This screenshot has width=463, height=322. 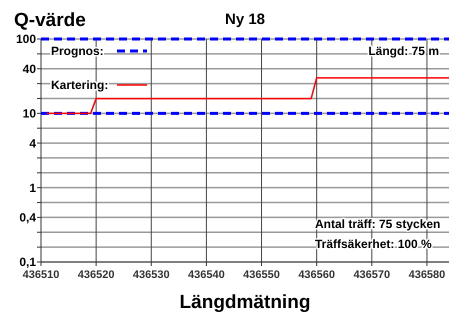 I want to click on x-tick-label: 436520, so click(x=96, y=275).